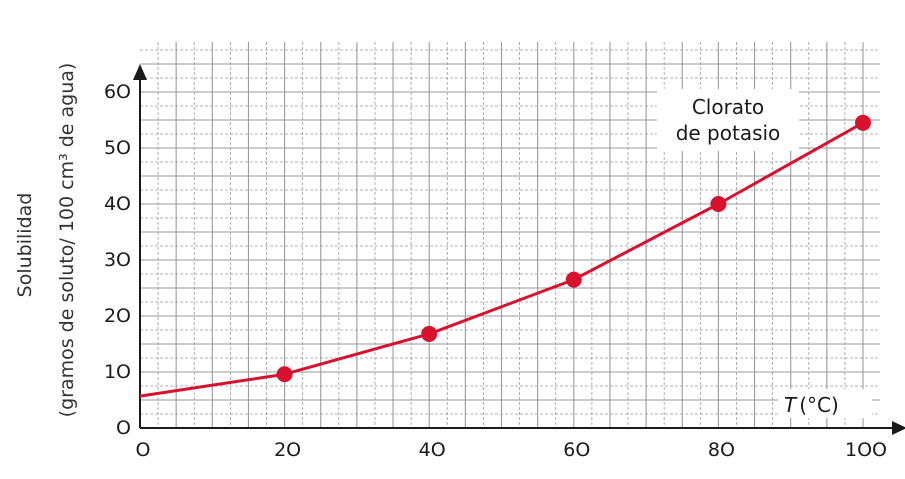  I want to click on y-axis-title-line2: (gramos de soluto/ 100 cm³ de agua), so click(67, 240).